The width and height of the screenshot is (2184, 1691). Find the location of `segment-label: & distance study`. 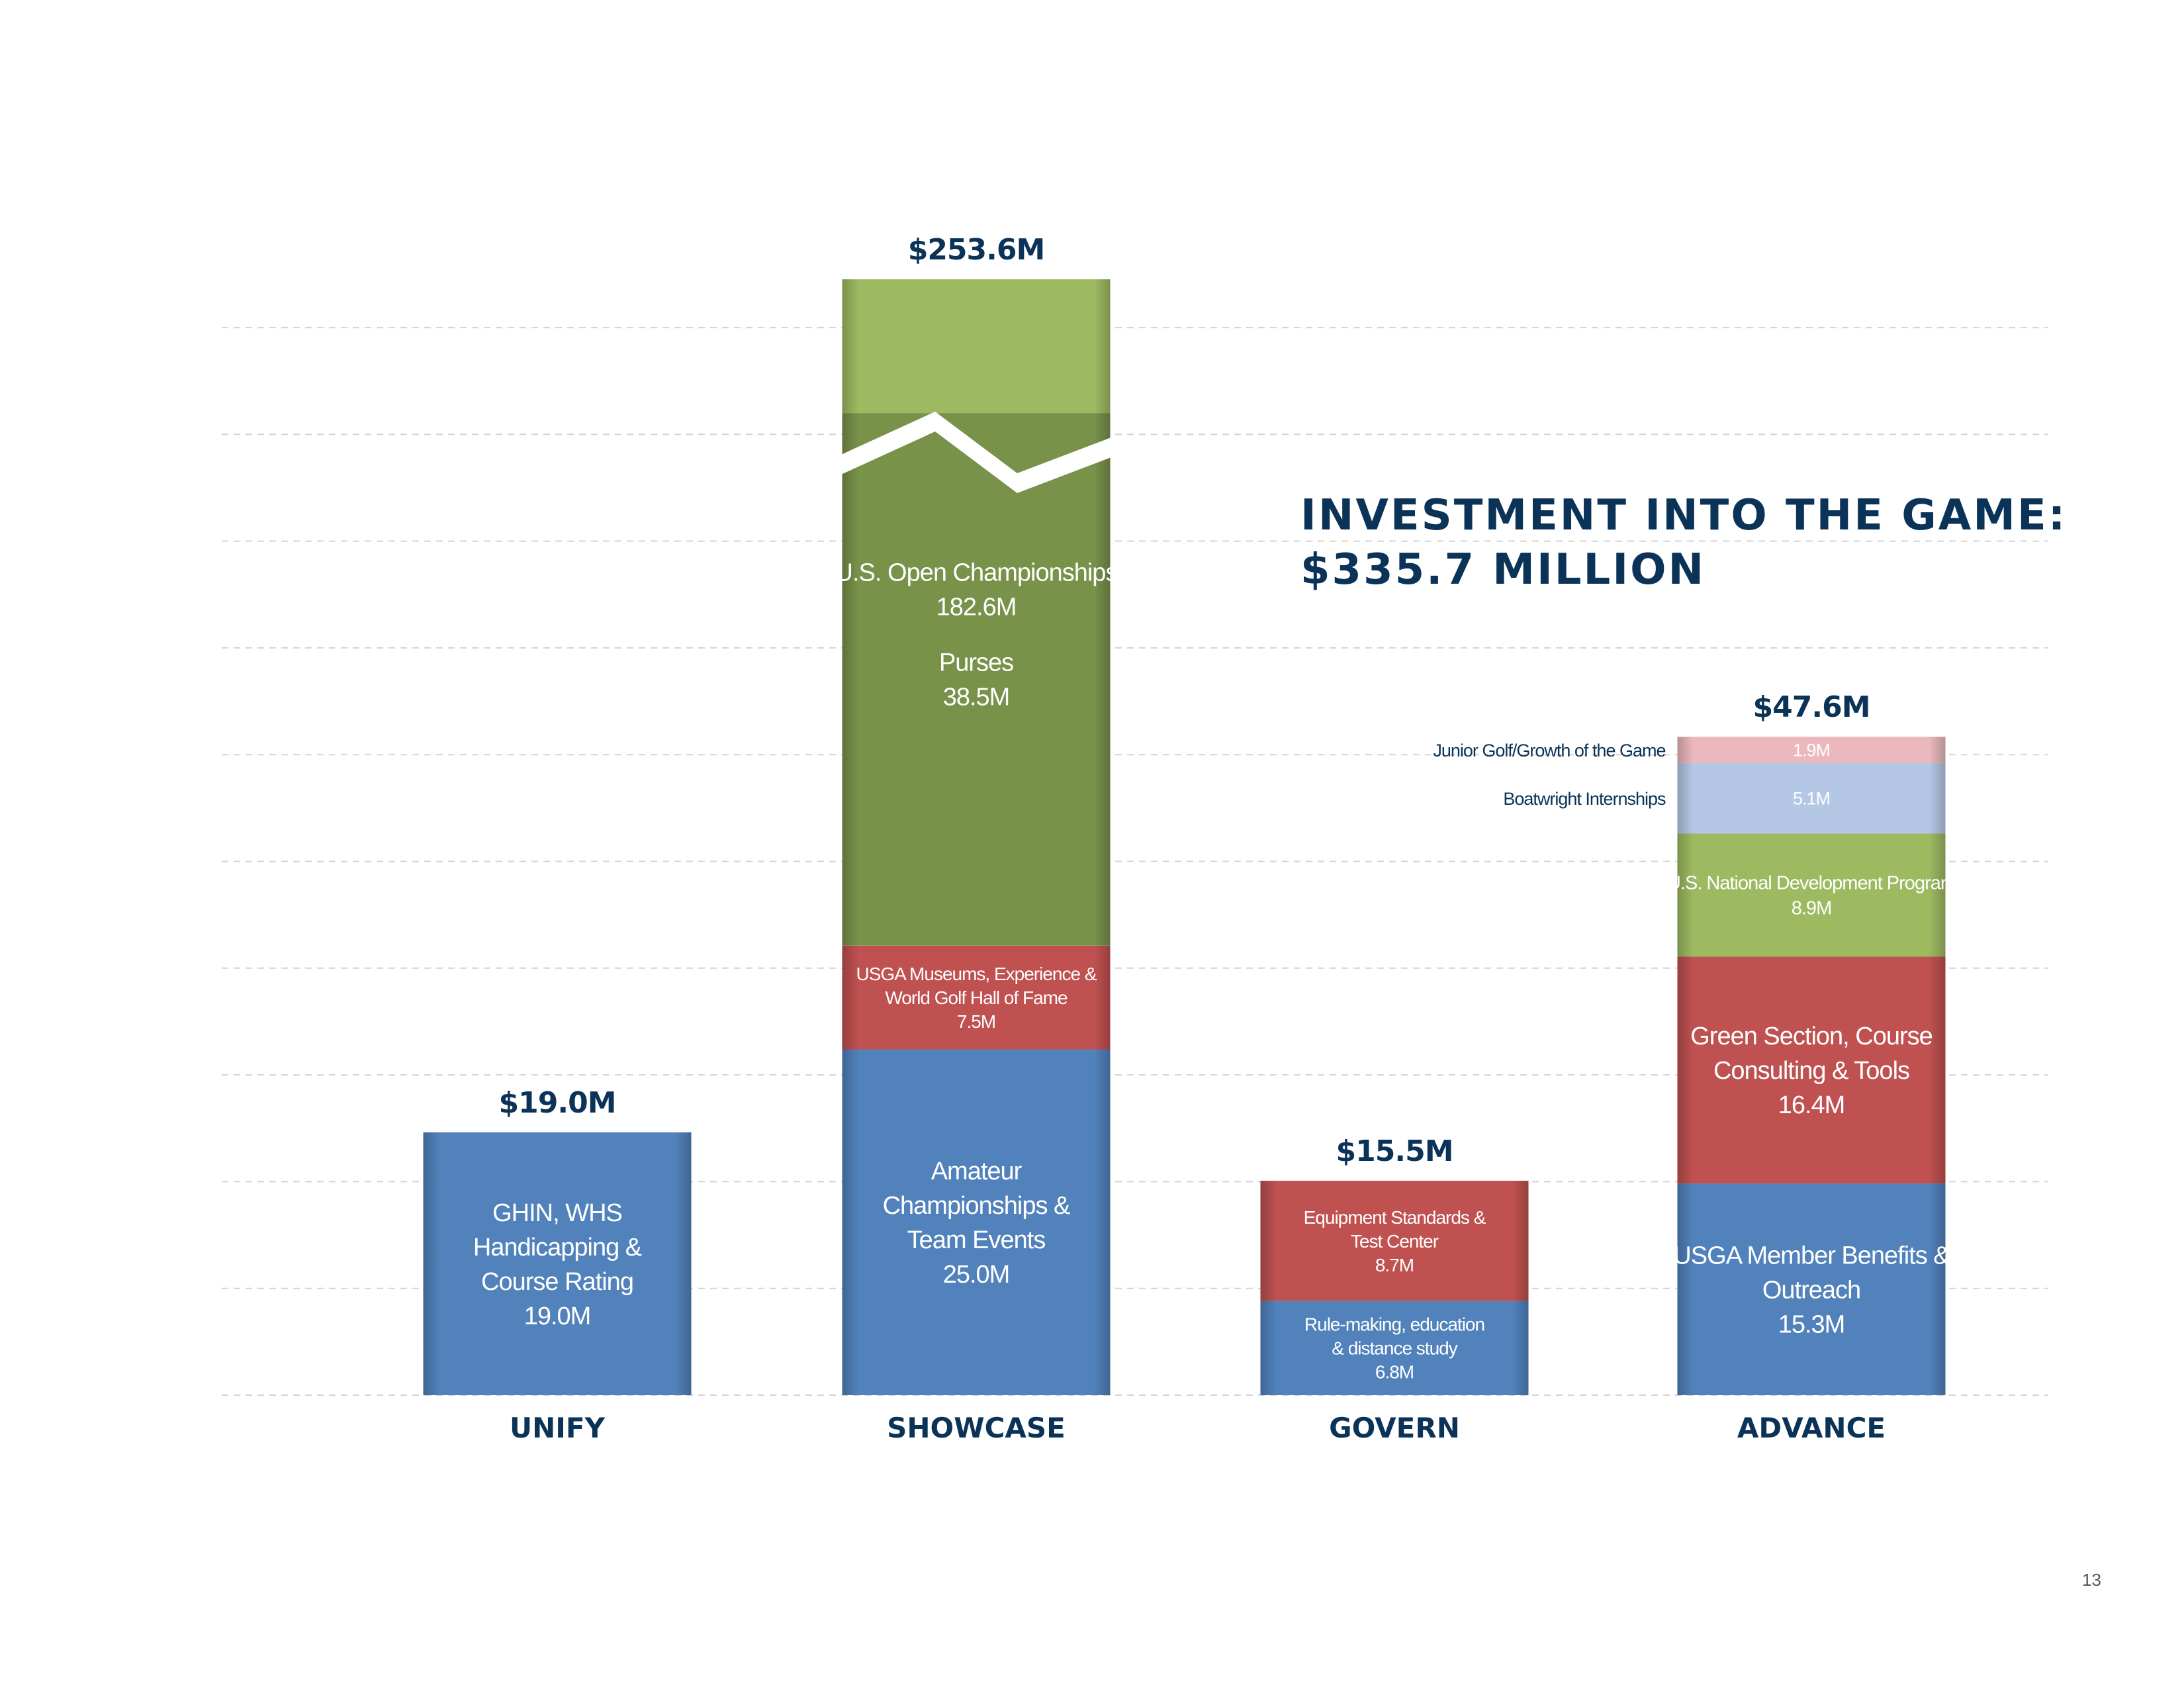

segment-label: & distance study is located at coordinates (1394, 1348).